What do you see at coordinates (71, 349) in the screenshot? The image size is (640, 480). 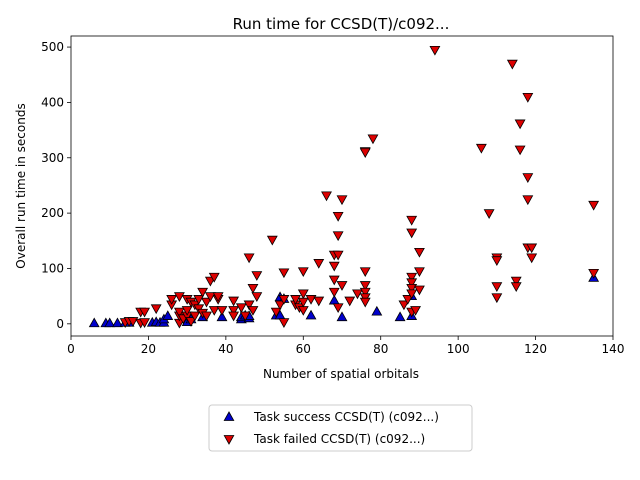 I see `x-tick-label: 0` at bounding box center [71, 349].